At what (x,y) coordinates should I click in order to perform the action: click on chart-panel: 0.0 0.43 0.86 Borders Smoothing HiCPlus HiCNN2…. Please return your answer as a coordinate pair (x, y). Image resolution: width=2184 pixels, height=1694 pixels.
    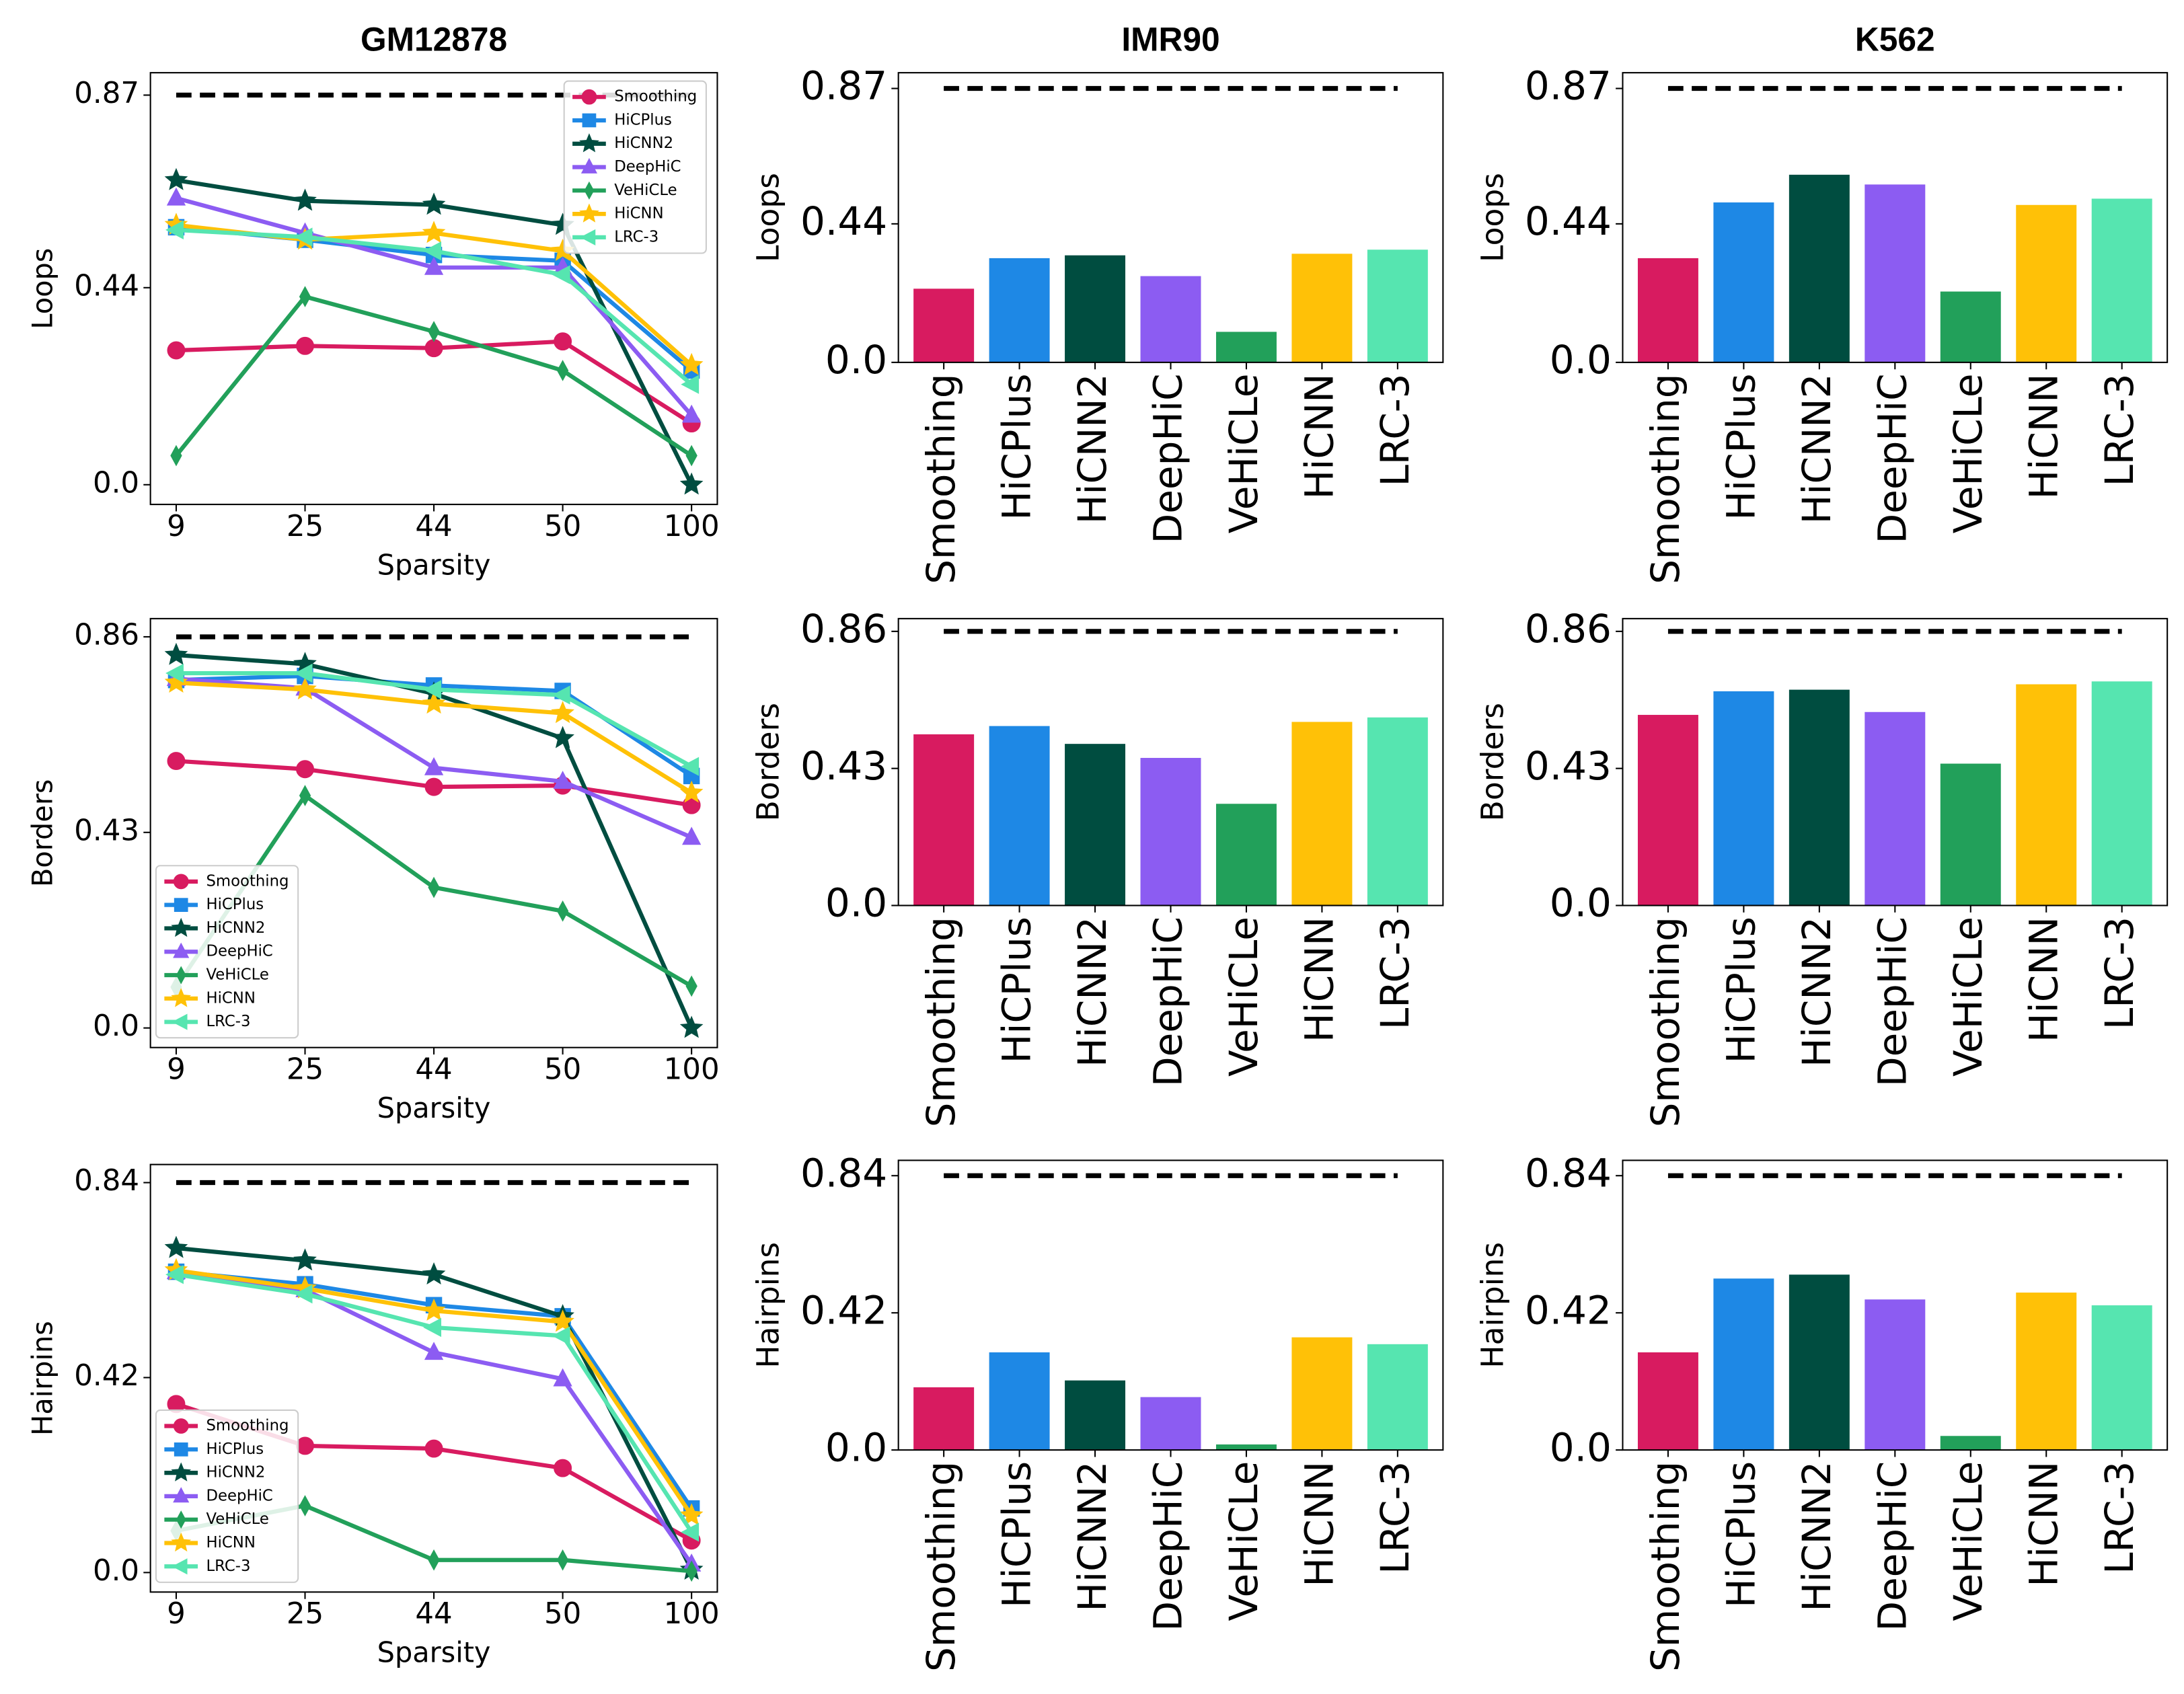
    Looking at the image, I should click on (1097, 867).